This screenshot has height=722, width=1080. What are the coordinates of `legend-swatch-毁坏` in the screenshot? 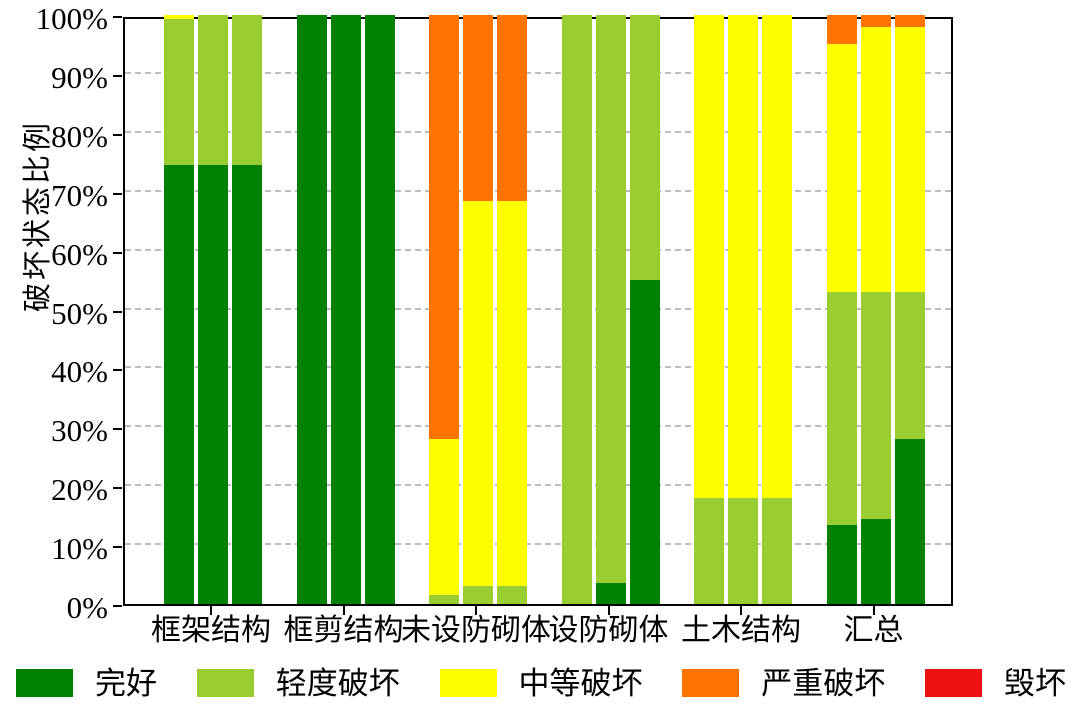 It's located at (953, 683).